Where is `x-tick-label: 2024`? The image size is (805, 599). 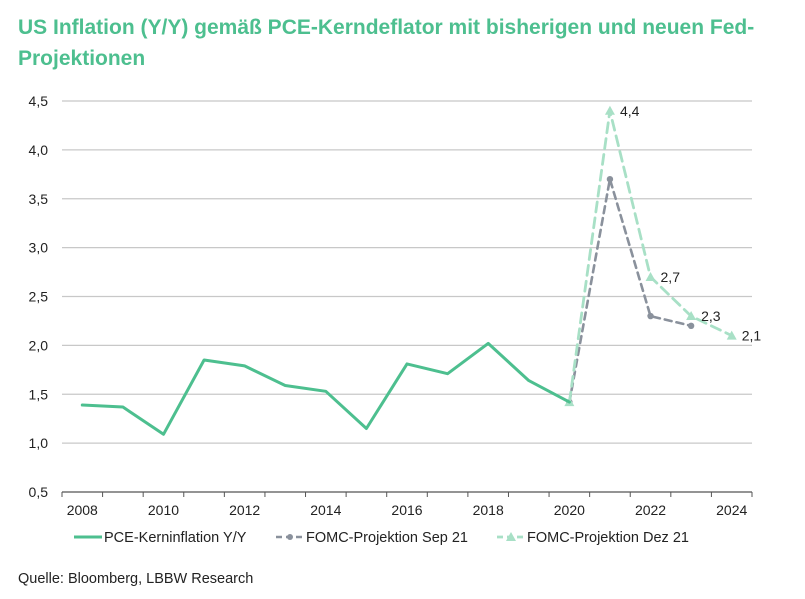 x-tick-label: 2024 is located at coordinates (731, 510).